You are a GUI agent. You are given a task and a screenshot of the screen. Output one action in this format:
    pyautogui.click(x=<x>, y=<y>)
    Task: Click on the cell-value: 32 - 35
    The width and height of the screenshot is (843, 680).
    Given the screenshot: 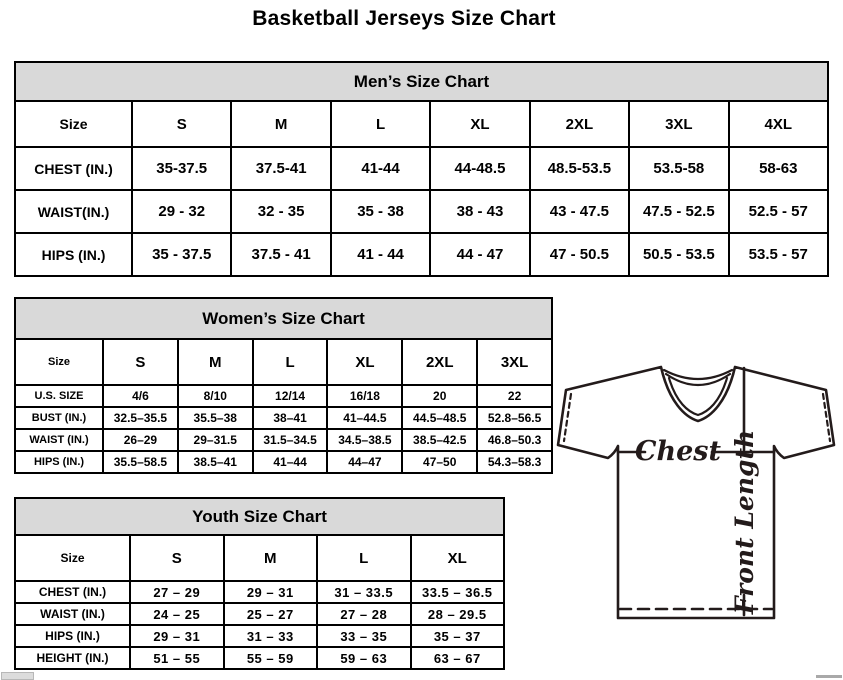 What is the action you would take?
    pyautogui.click(x=281, y=211)
    